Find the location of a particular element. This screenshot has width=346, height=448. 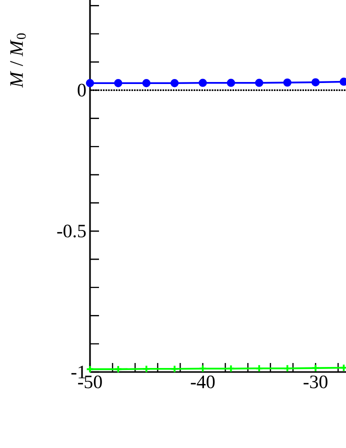

y-tick-label: 0 is located at coordinates (82, 90).